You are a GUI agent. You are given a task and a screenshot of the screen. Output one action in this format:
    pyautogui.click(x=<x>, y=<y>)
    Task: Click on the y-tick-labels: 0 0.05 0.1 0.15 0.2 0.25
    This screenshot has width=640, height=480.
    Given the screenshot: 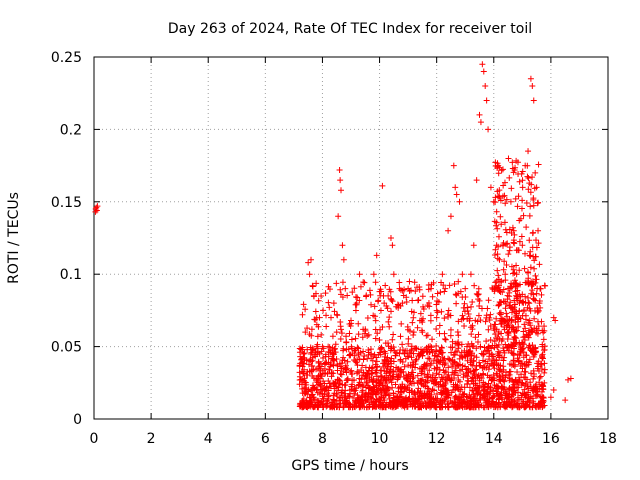 What is the action you would take?
    pyautogui.click(x=66, y=239)
    